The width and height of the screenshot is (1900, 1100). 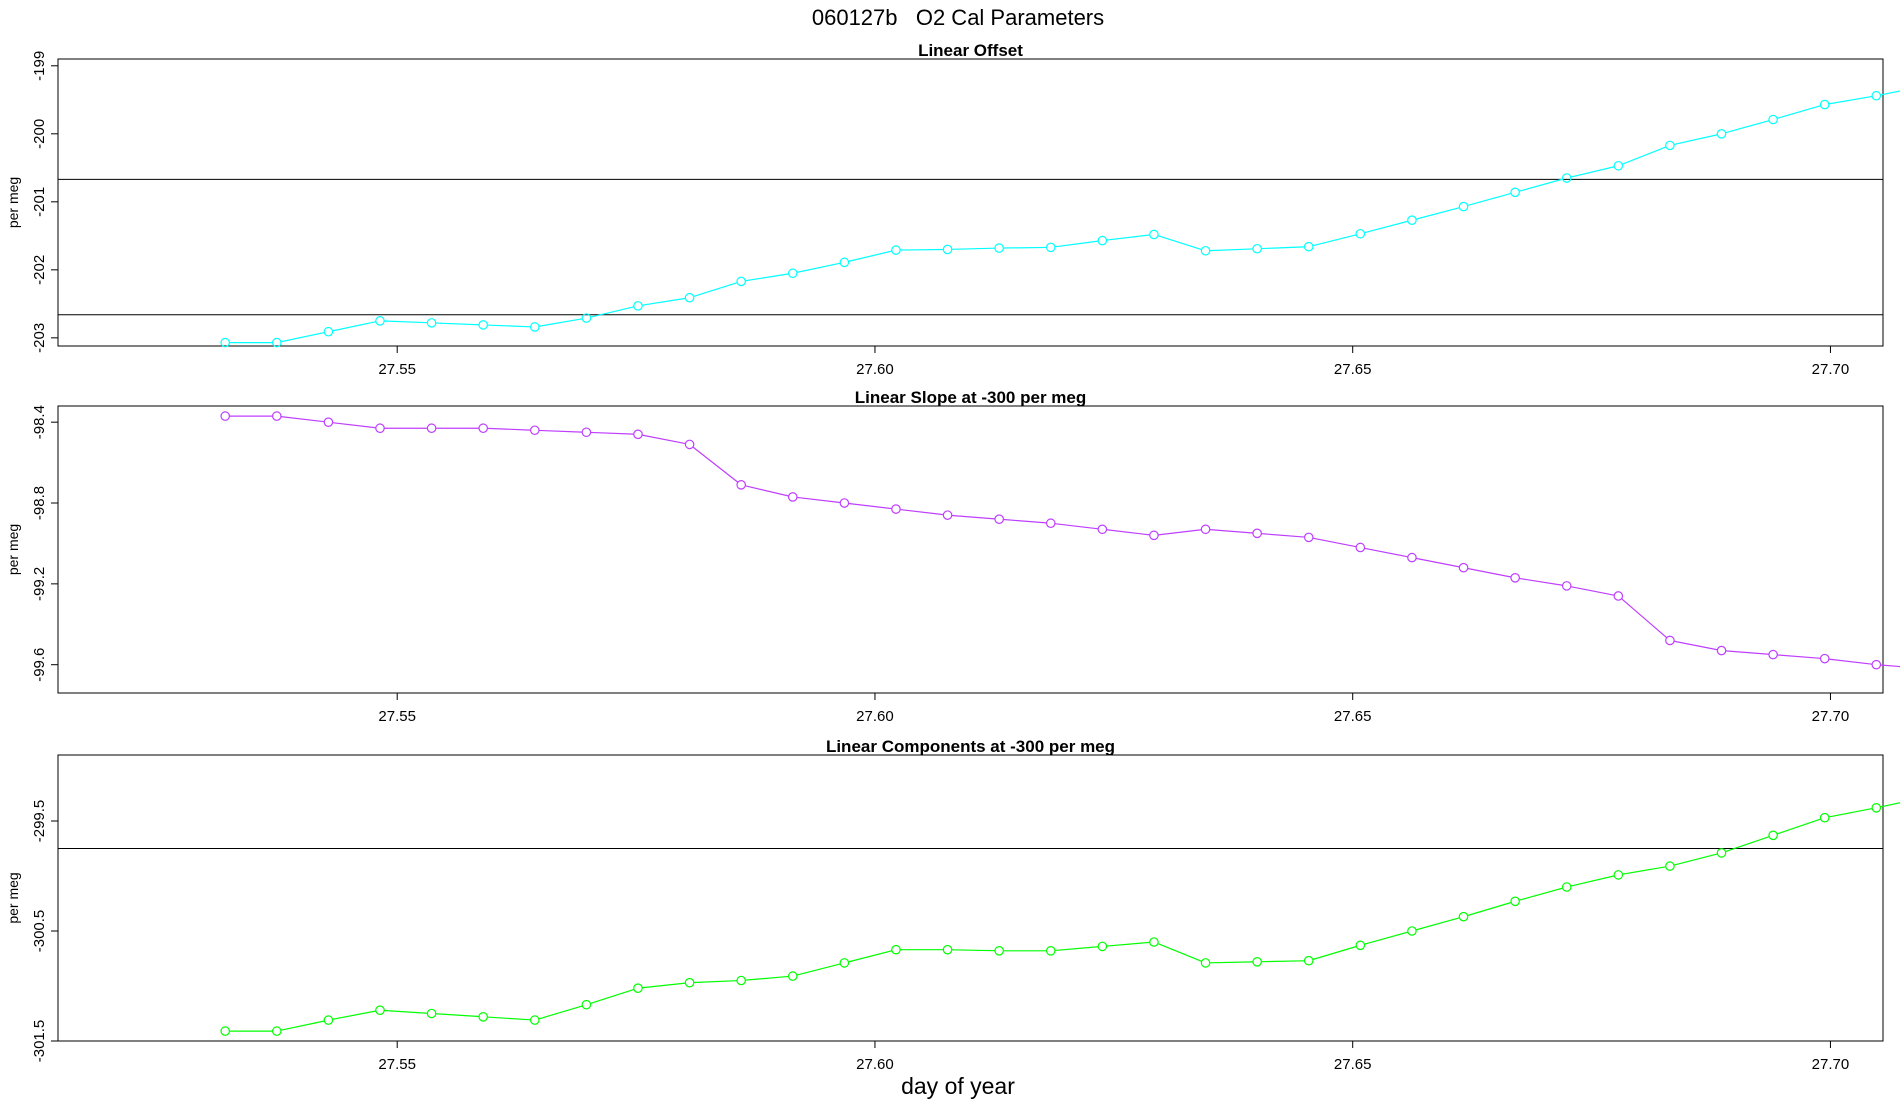 I want to click on y-tick-label: -202, so click(x=39, y=270).